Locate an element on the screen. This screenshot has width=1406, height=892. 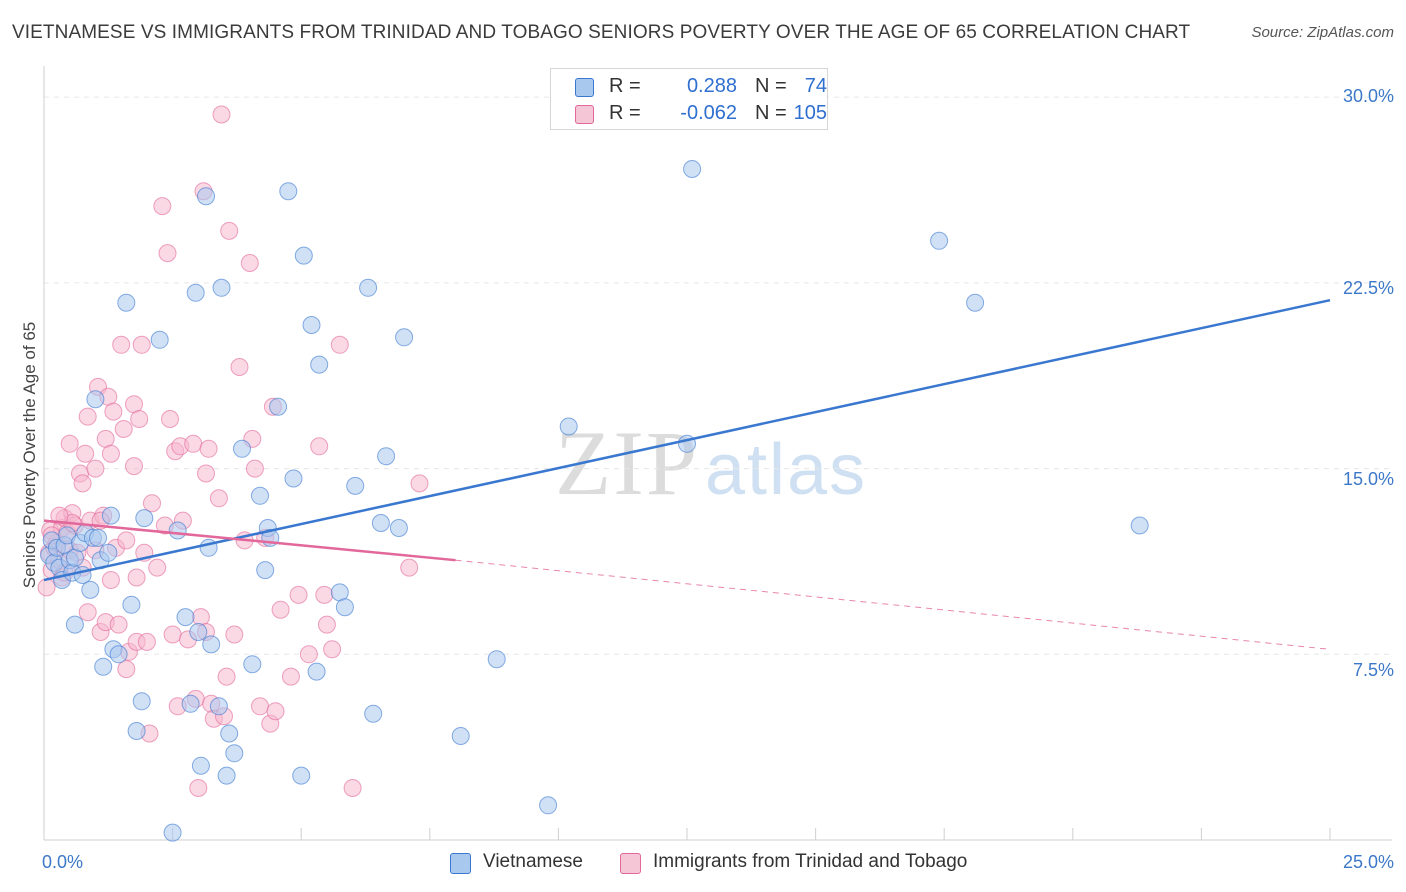
x-tick-label: 25.0% is located at coordinates (1368, 862).